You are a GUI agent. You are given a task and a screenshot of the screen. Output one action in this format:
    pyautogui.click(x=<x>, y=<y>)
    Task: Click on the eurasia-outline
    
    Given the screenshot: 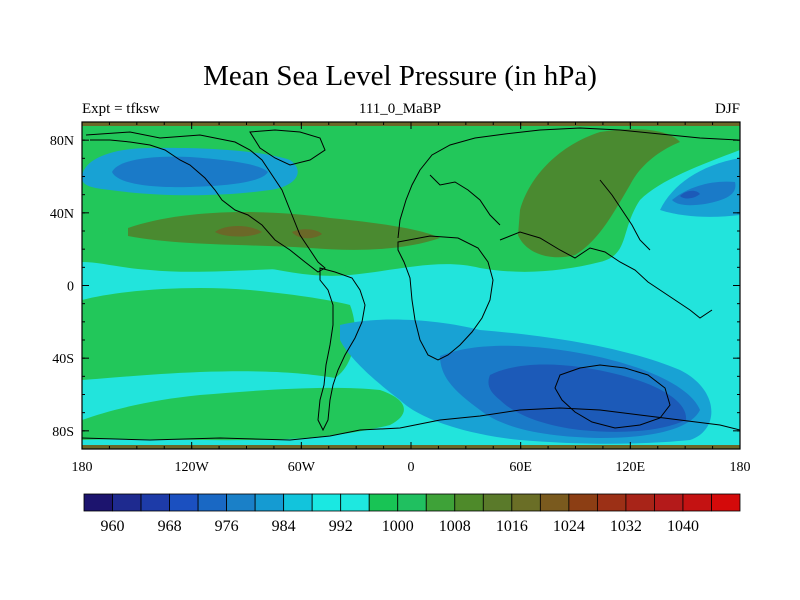 What is the action you would take?
    pyautogui.click(x=568, y=183)
    